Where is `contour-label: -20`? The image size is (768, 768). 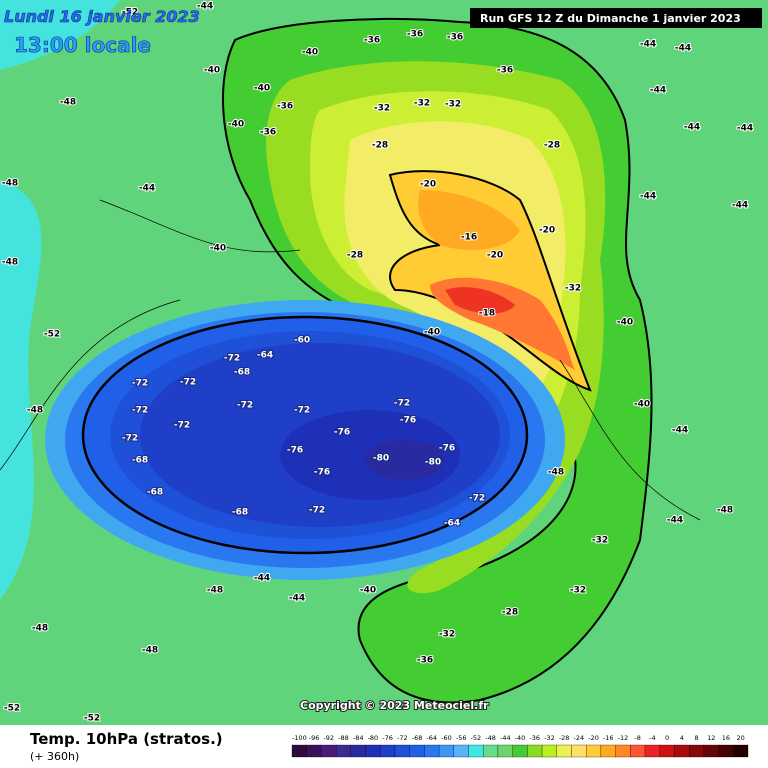 contour-label: -20 is located at coordinates (428, 185).